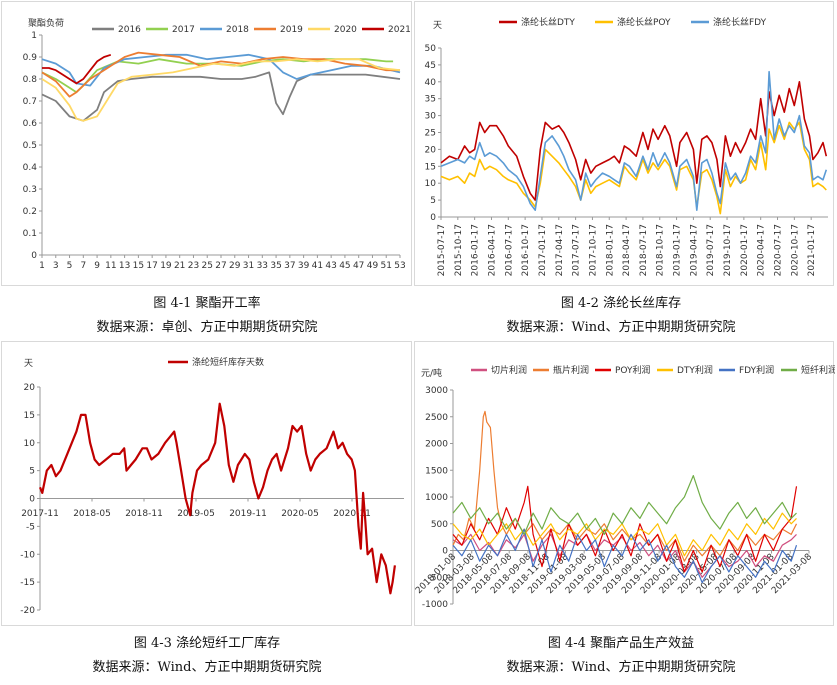  I want to click on legend-label-3: POY利润, so click(633, 370).